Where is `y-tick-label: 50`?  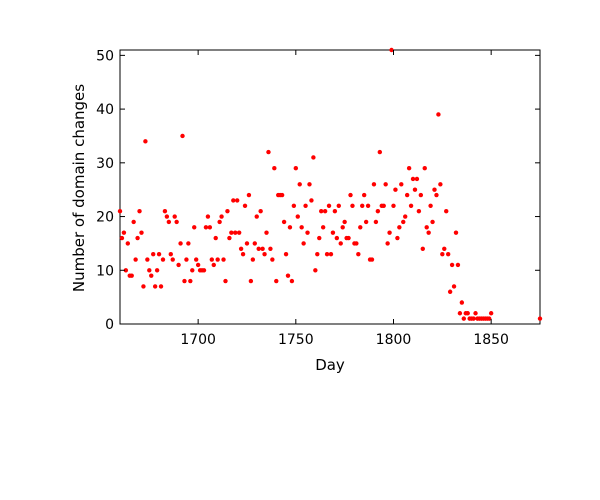
y-tick-label: 50 is located at coordinates (105, 56).